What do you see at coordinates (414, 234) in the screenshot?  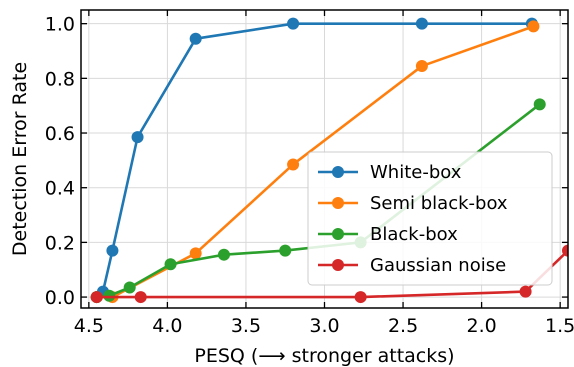 I see `legend-label: Black-box` at bounding box center [414, 234].